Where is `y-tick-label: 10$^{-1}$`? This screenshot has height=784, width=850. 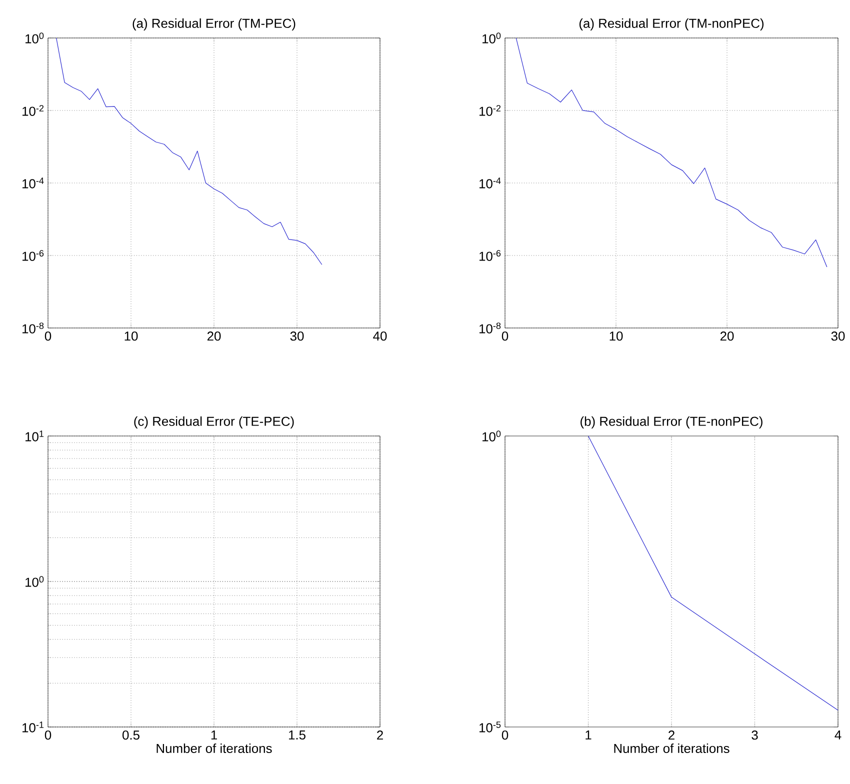 y-tick-label: 10$^{-1}$ is located at coordinates (33, 727).